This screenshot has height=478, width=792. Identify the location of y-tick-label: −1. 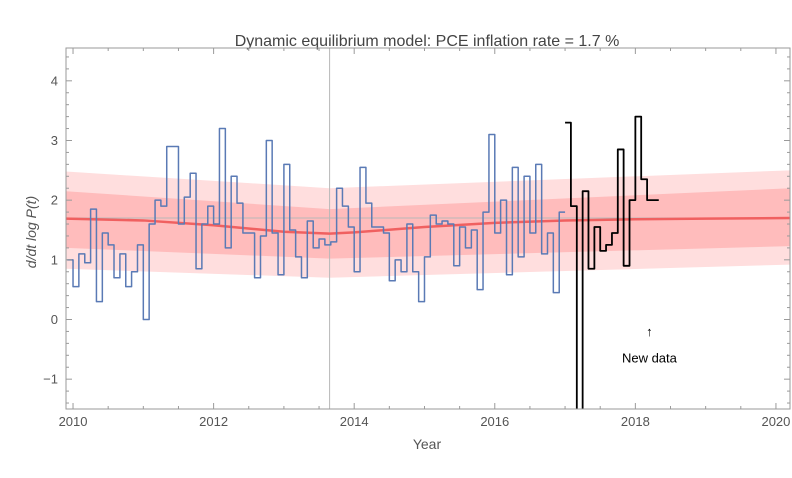
(50, 379).